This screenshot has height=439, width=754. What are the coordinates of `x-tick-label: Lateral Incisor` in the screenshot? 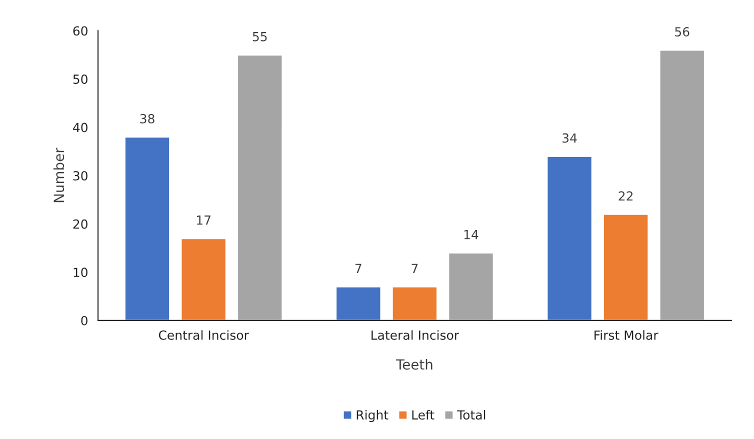 It's located at (416, 335).